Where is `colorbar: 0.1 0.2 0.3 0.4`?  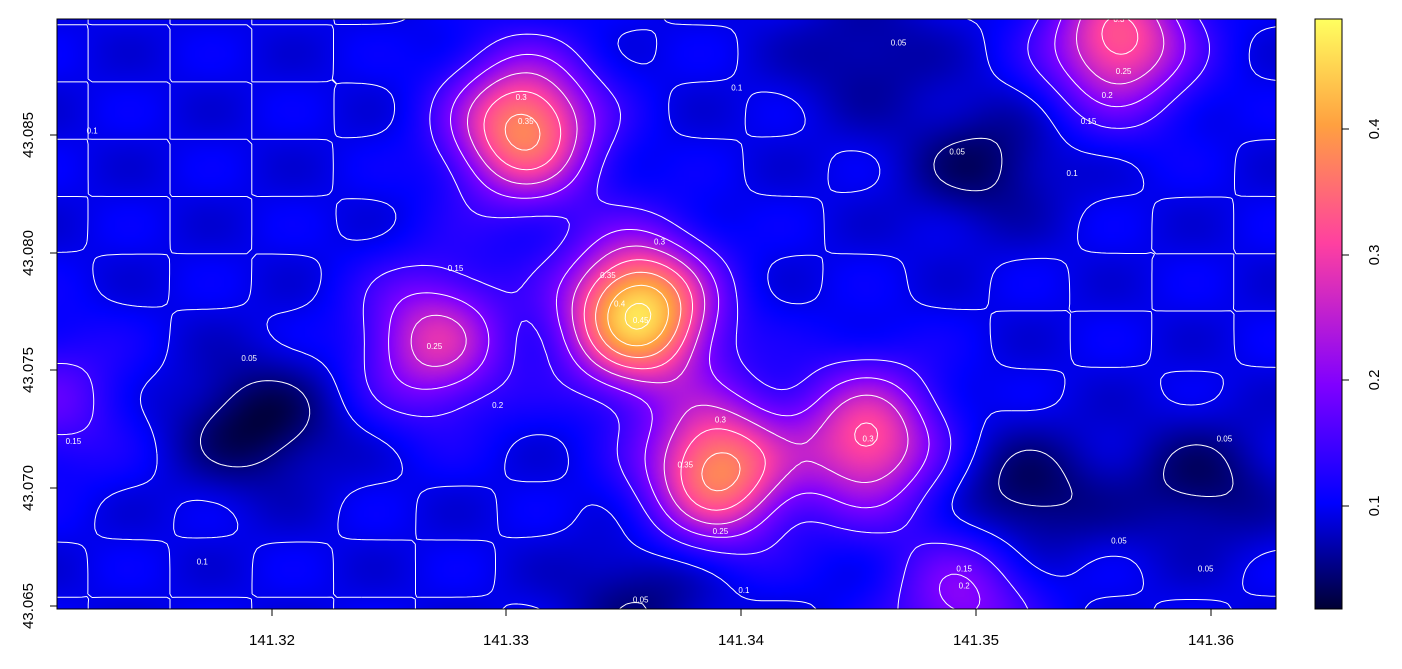 colorbar: 0.1 0.2 0.3 0.4 is located at coordinates (1348, 314).